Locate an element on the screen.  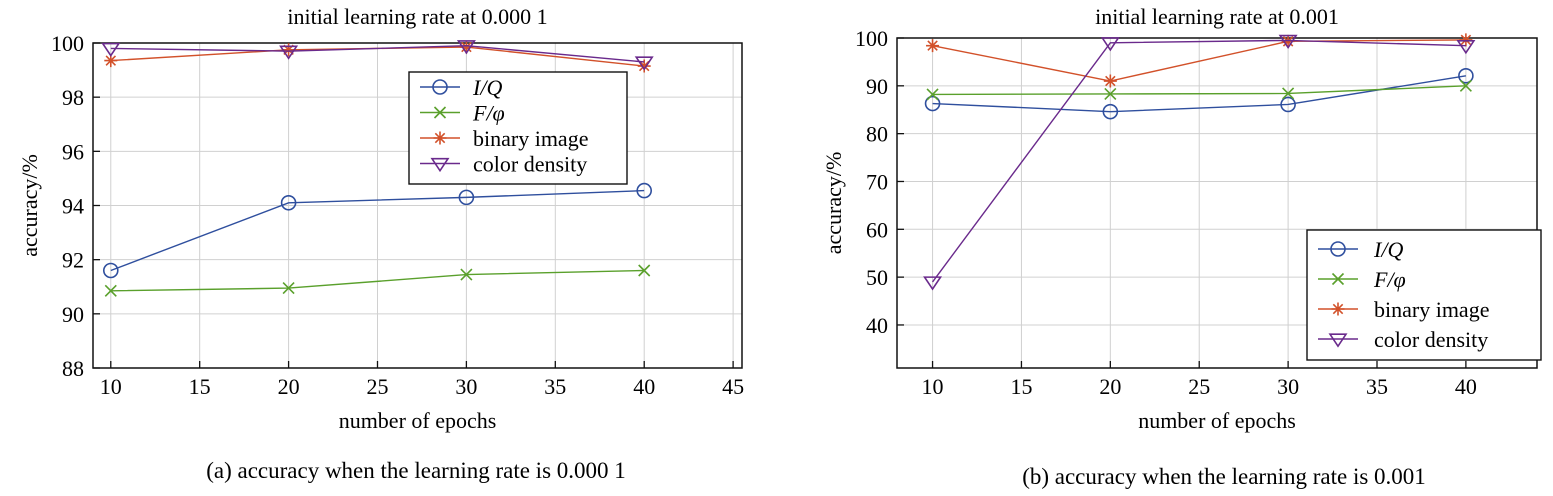
y-tick-label: 92 is located at coordinates (73, 260).